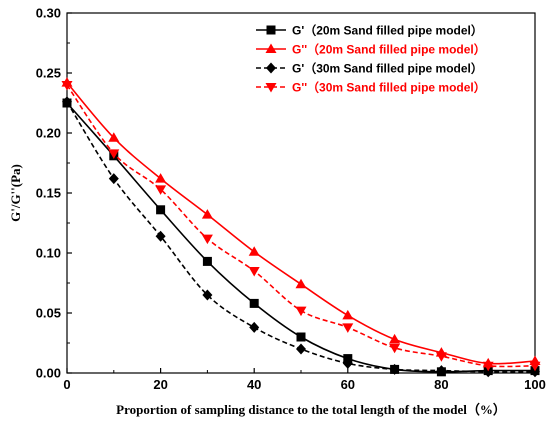 The image size is (550, 426). I want to click on legend-label: G''（20m Sand filled pipe model）, so click(389, 49).